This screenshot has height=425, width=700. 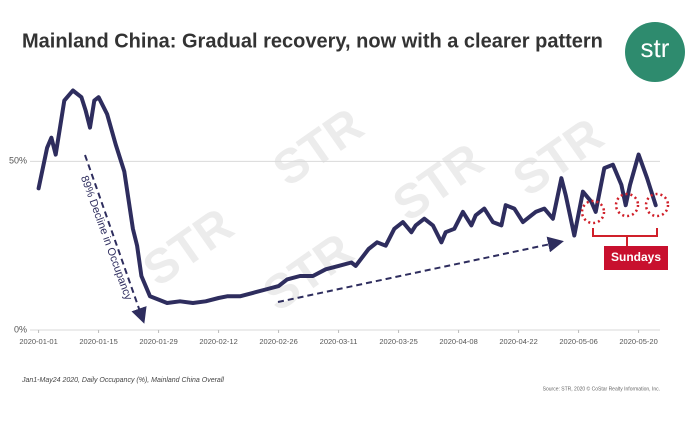 I want to click on sundays-label: Sundays, so click(x=636, y=257).